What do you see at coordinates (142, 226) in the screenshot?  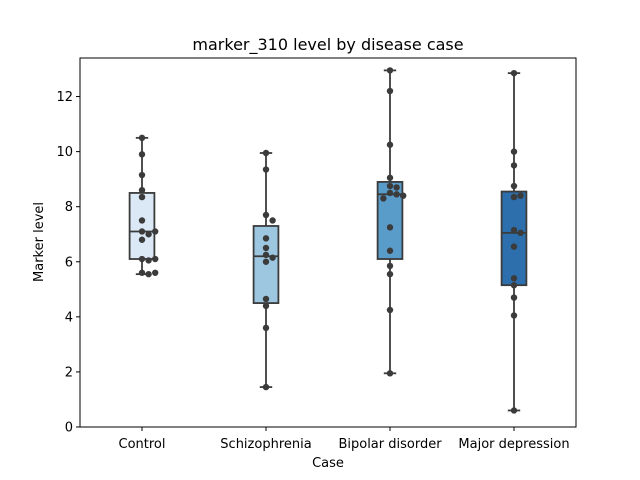 I see `box-control` at bounding box center [142, 226].